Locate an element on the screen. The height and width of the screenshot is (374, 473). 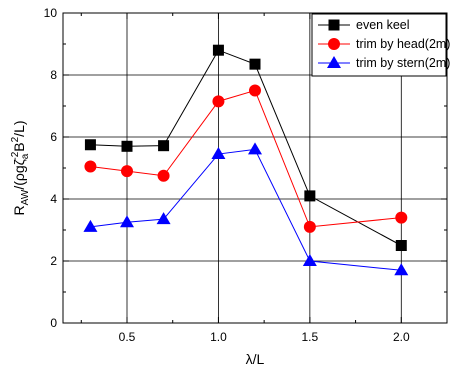
y-axis-title: RAW/(ρgζa-2B2/L) is located at coordinates (20, 167).